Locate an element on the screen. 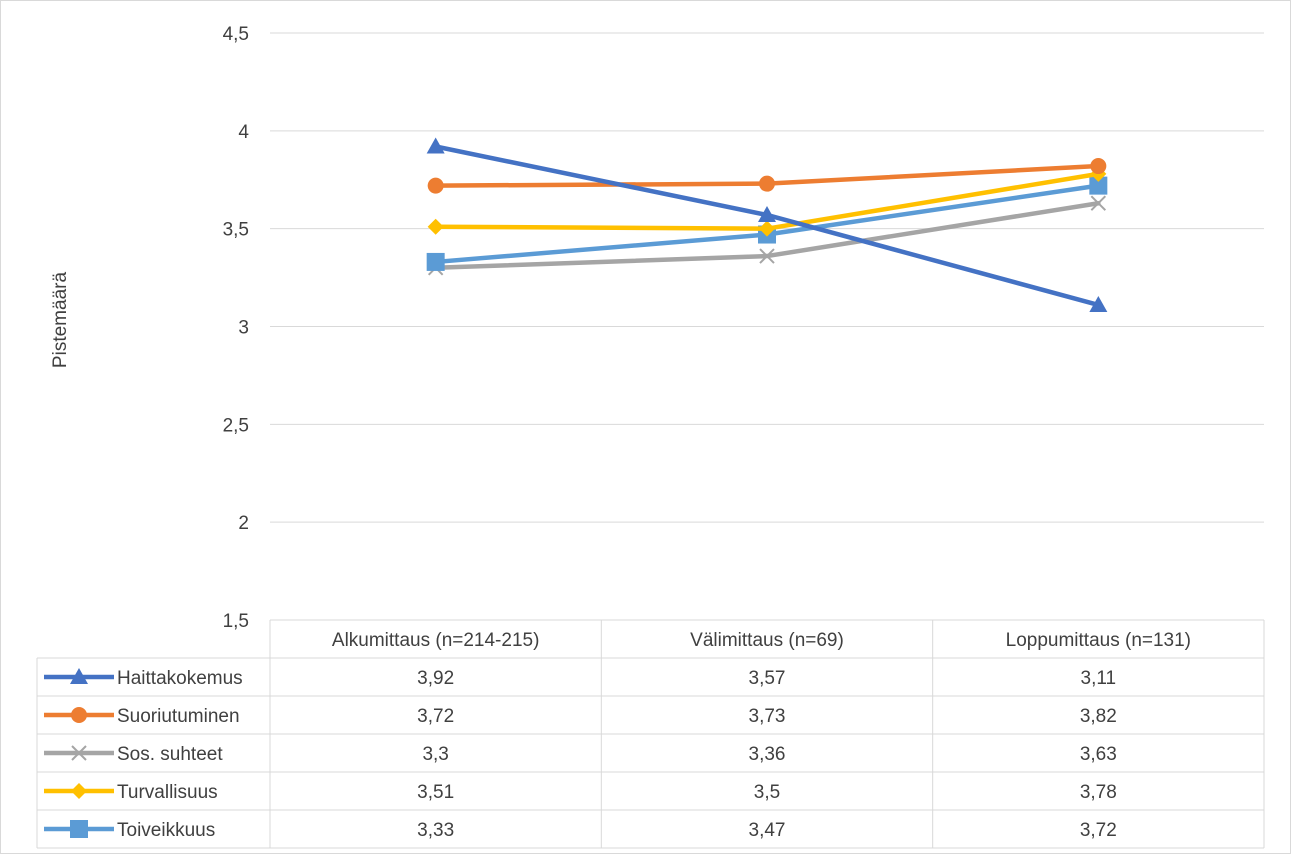 This screenshot has width=1291, height=859. legend-label: Toiveikkuus is located at coordinates (166, 830).